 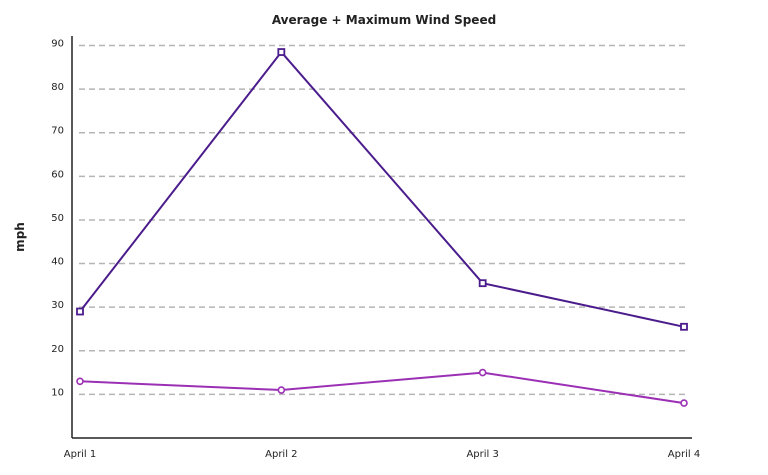 What do you see at coordinates (382, 454) in the screenshot?
I see `x-tick-labels: April 1 April 2 April 3 April 4` at bounding box center [382, 454].